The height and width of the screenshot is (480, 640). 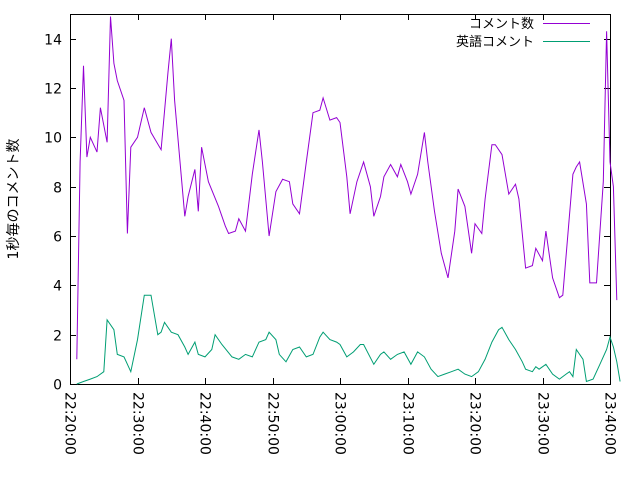 What do you see at coordinates (340, 423) in the screenshot?
I see `x-tick-label: 23:00:00` at bounding box center [340, 423].